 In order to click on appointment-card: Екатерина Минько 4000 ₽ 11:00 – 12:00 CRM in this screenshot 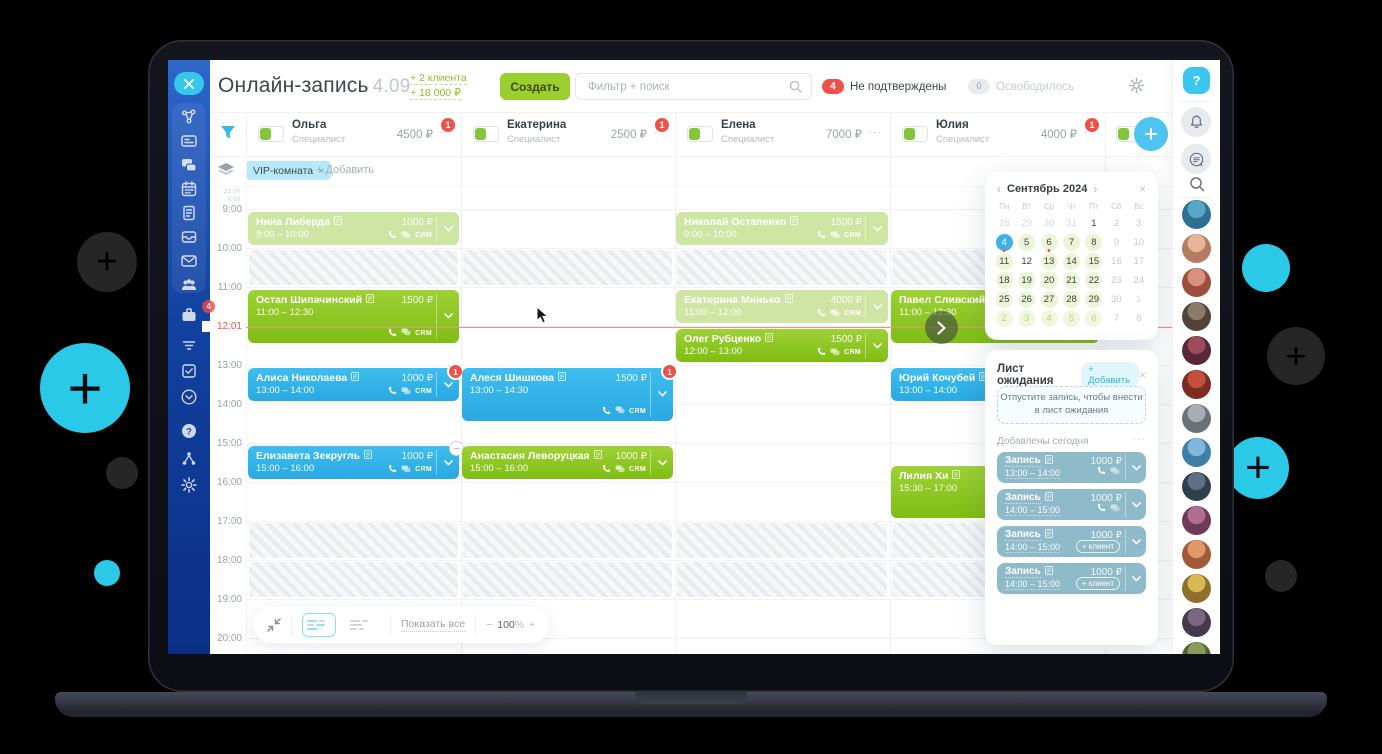, I will do `click(782, 306)`.